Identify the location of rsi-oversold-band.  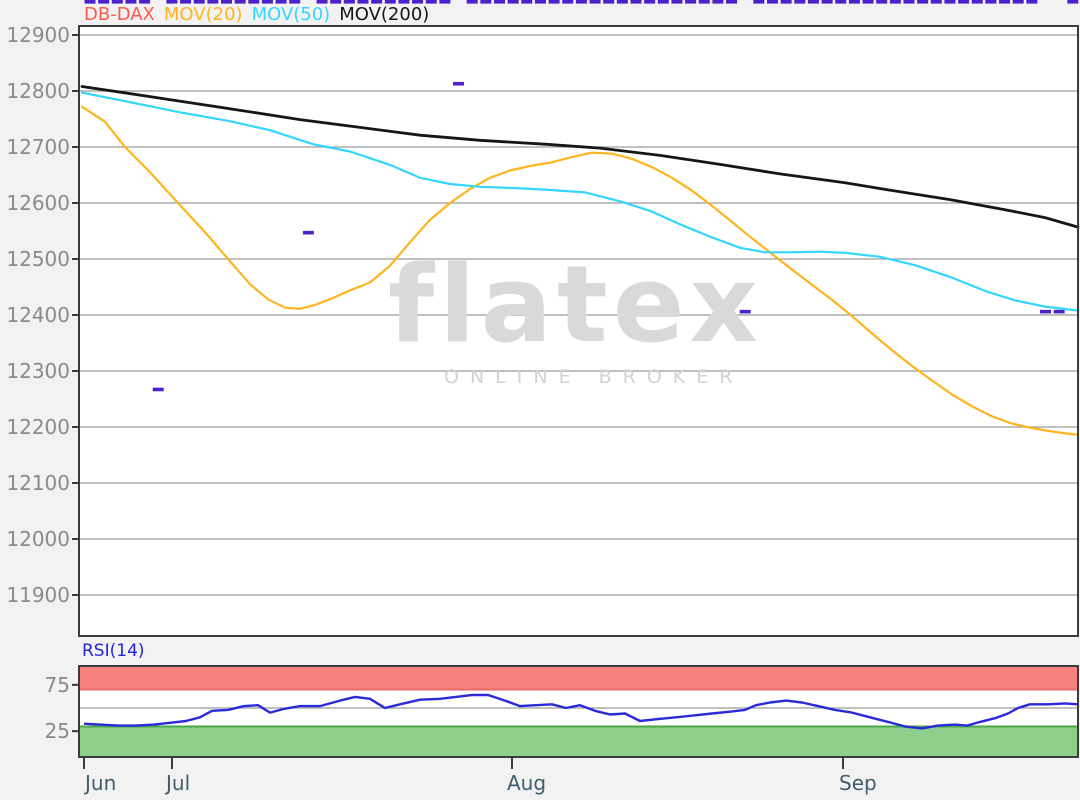
(578, 741).